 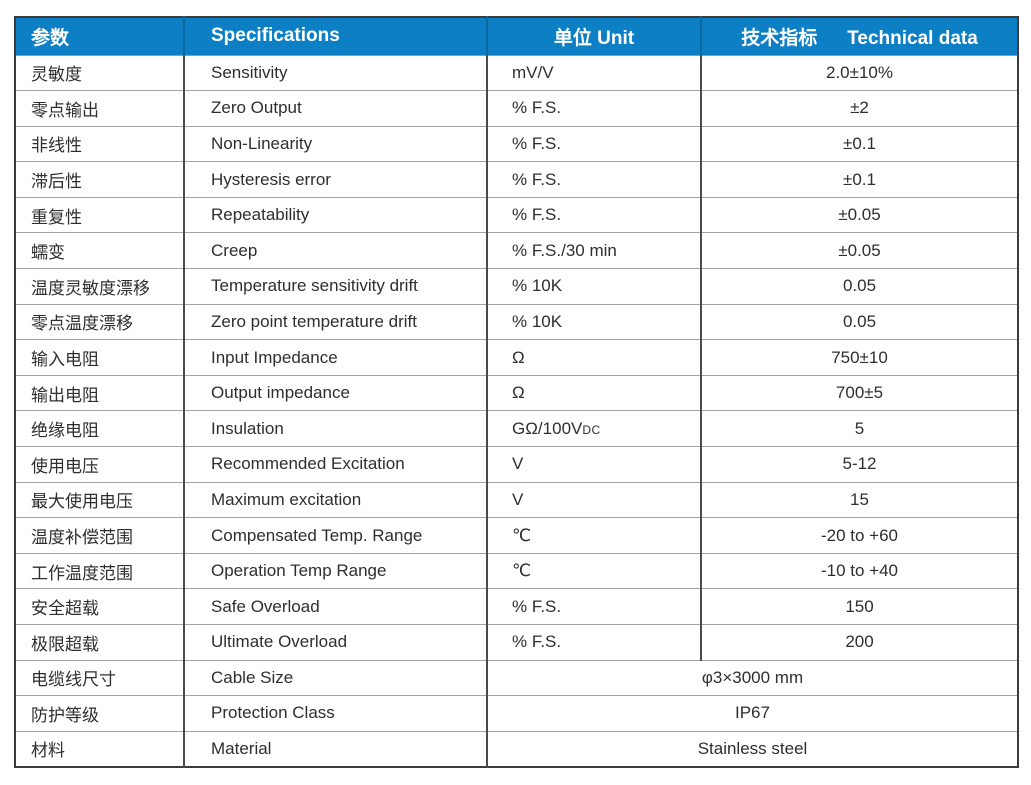 What do you see at coordinates (335, 108) in the screenshot?
I see `spec-cell: Zero Output` at bounding box center [335, 108].